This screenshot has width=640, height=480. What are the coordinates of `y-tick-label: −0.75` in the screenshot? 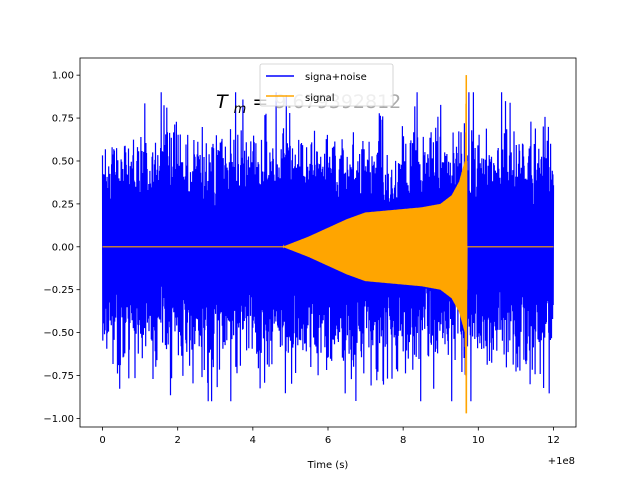 It's located at (58, 376).